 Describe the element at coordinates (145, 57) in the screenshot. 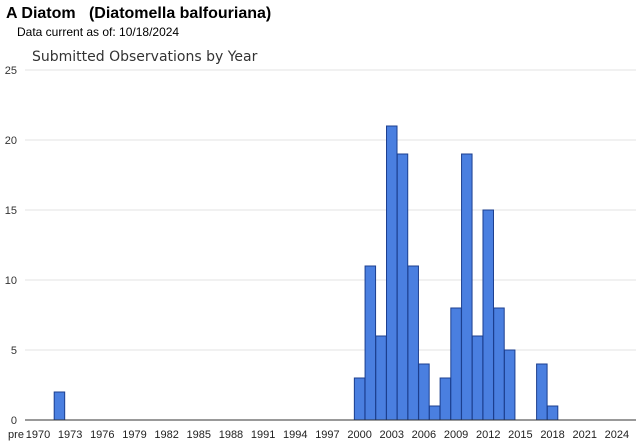

I see `chart-title: Submitted Observations by Year` at that location.